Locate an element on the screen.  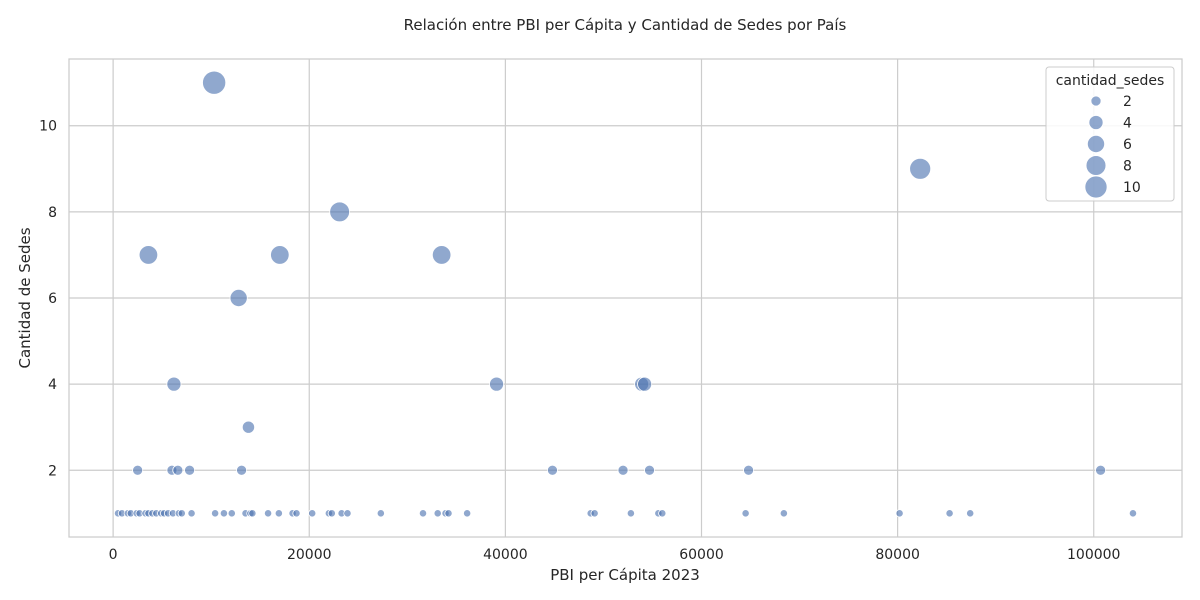
legend-entry: 2 is located at coordinates (1111, 102).